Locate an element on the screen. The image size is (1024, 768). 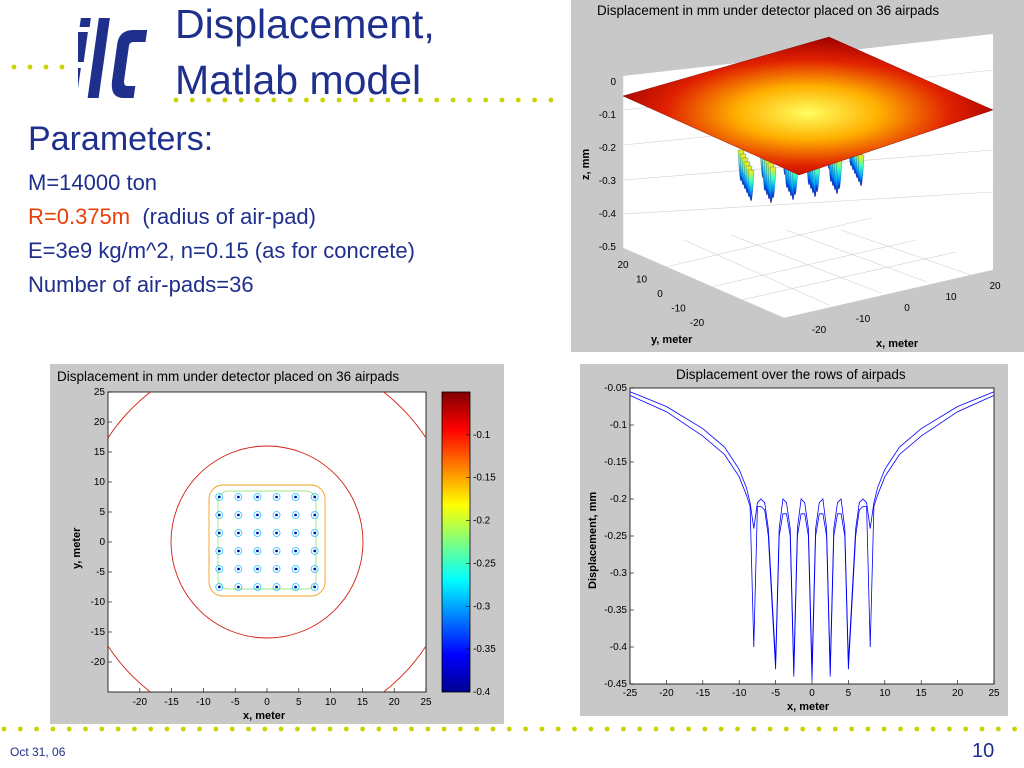
contour-x-tick: -15 is located at coordinates (171, 702).